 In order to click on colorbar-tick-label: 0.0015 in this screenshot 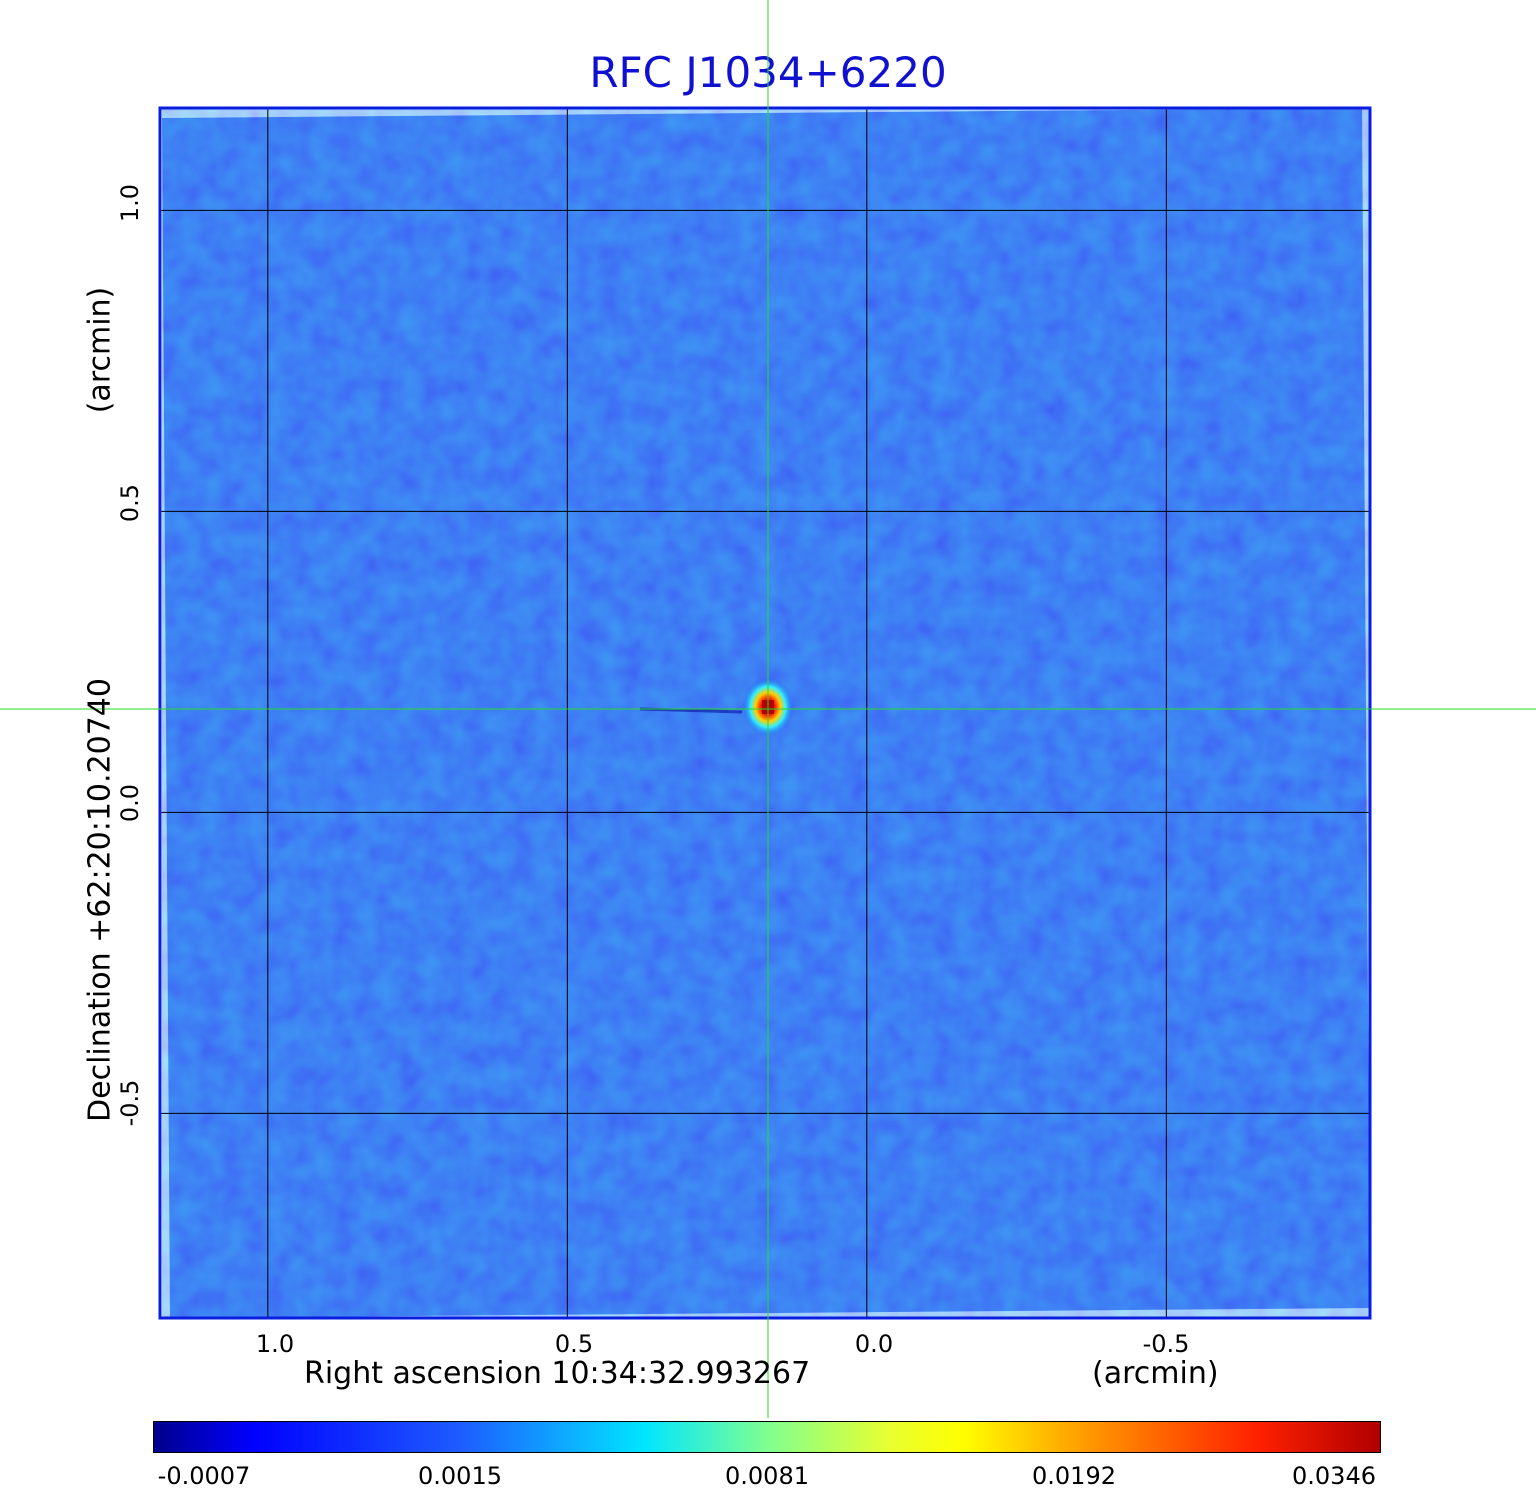, I will do `click(460, 1476)`.